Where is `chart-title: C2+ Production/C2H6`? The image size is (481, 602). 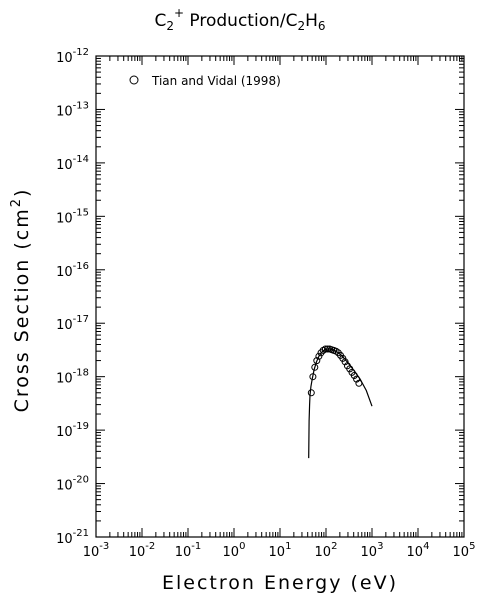 chart-title: C2+ Production/C2H6 is located at coordinates (239, 19).